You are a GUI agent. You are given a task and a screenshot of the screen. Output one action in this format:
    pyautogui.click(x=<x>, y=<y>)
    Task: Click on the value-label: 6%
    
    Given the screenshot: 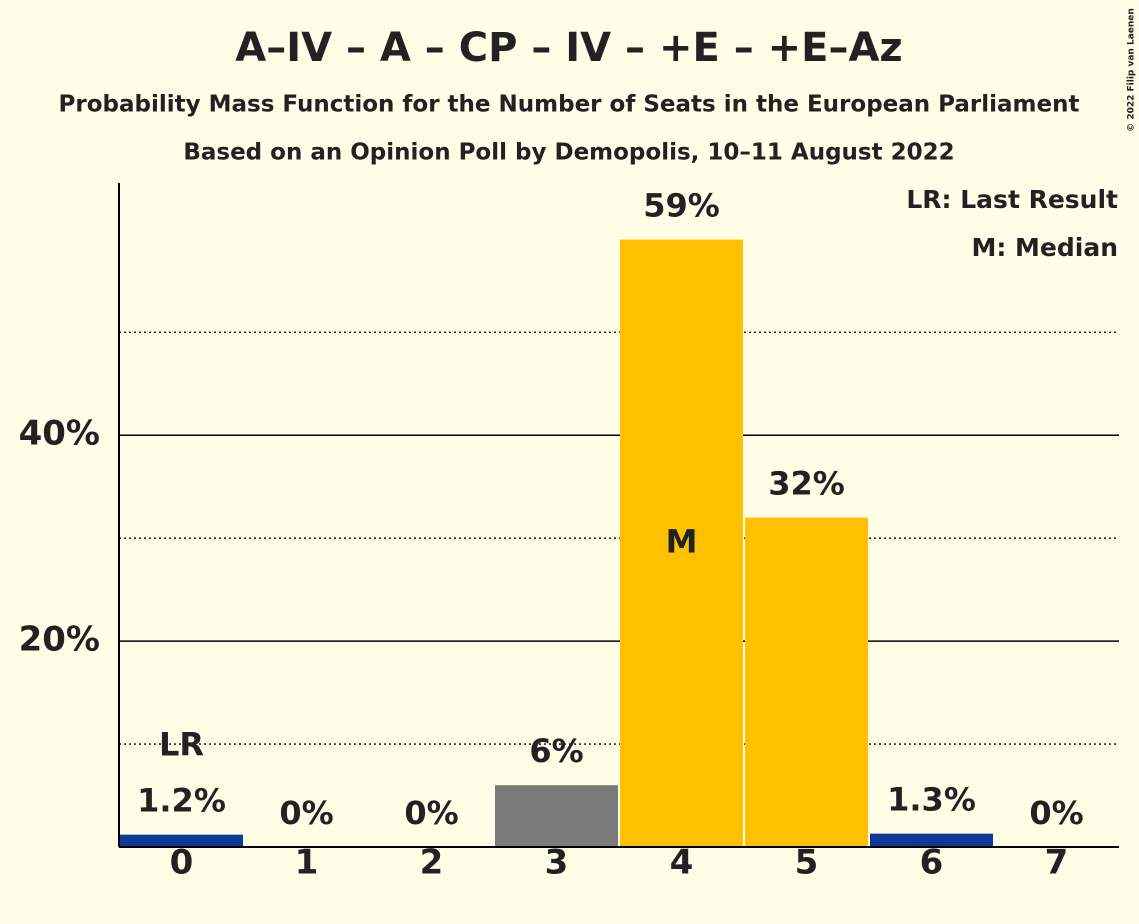 What is the action you would take?
    pyautogui.click(x=556, y=751)
    